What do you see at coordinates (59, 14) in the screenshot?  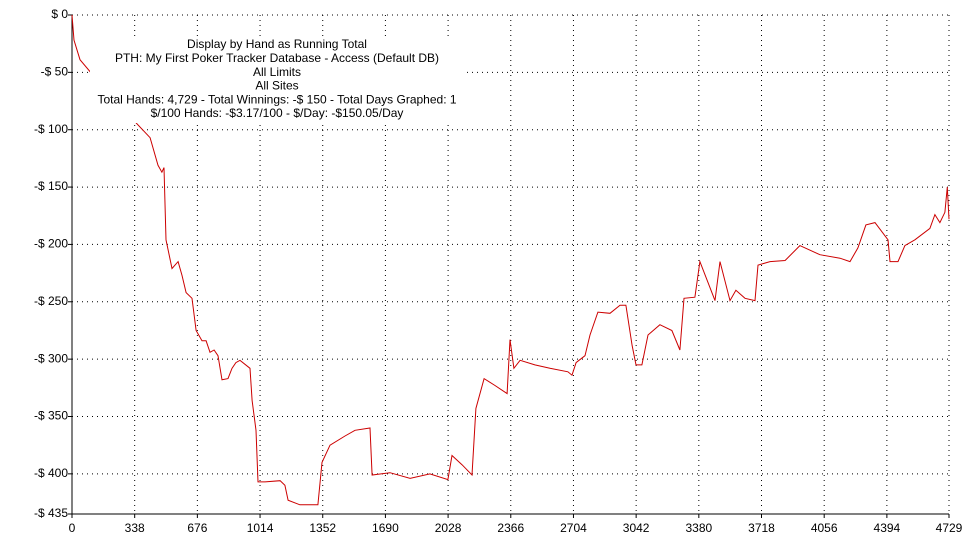 I see `y-tick-label: $ 0` at bounding box center [59, 14].